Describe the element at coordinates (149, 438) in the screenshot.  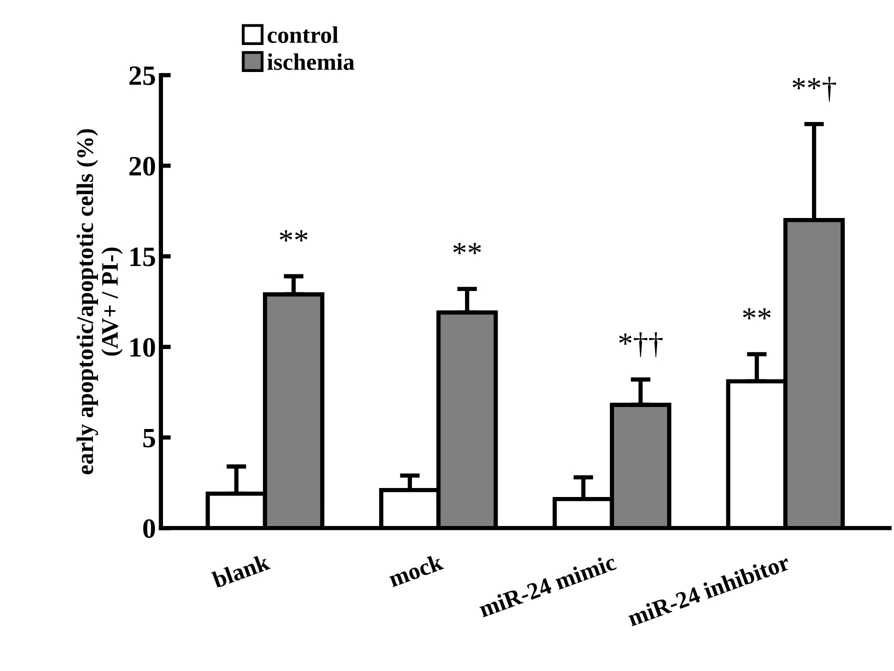
I see `y-tick-label: 5` at that location.